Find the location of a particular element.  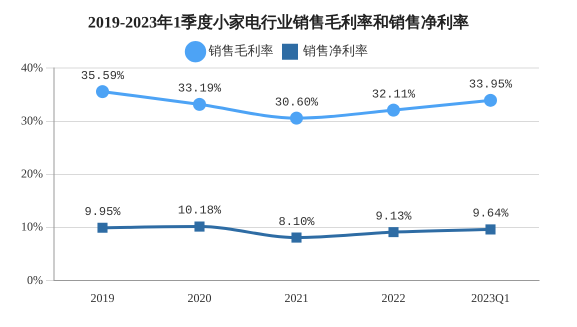

x-tick-label: 2022 is located at coordinates (394, 297).